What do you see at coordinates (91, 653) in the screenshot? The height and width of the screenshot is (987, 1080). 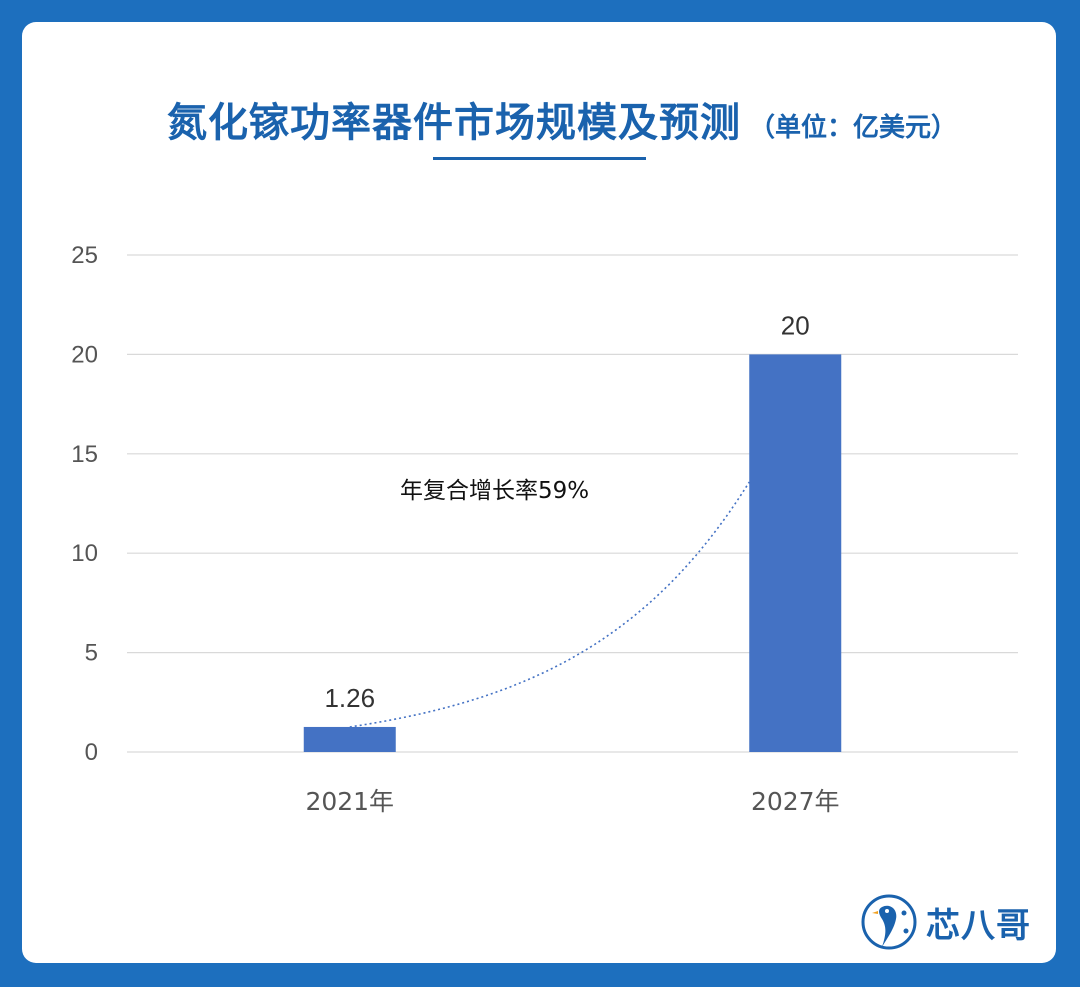 I see `y-tick-label: 5` at bounding box center [91, 653].